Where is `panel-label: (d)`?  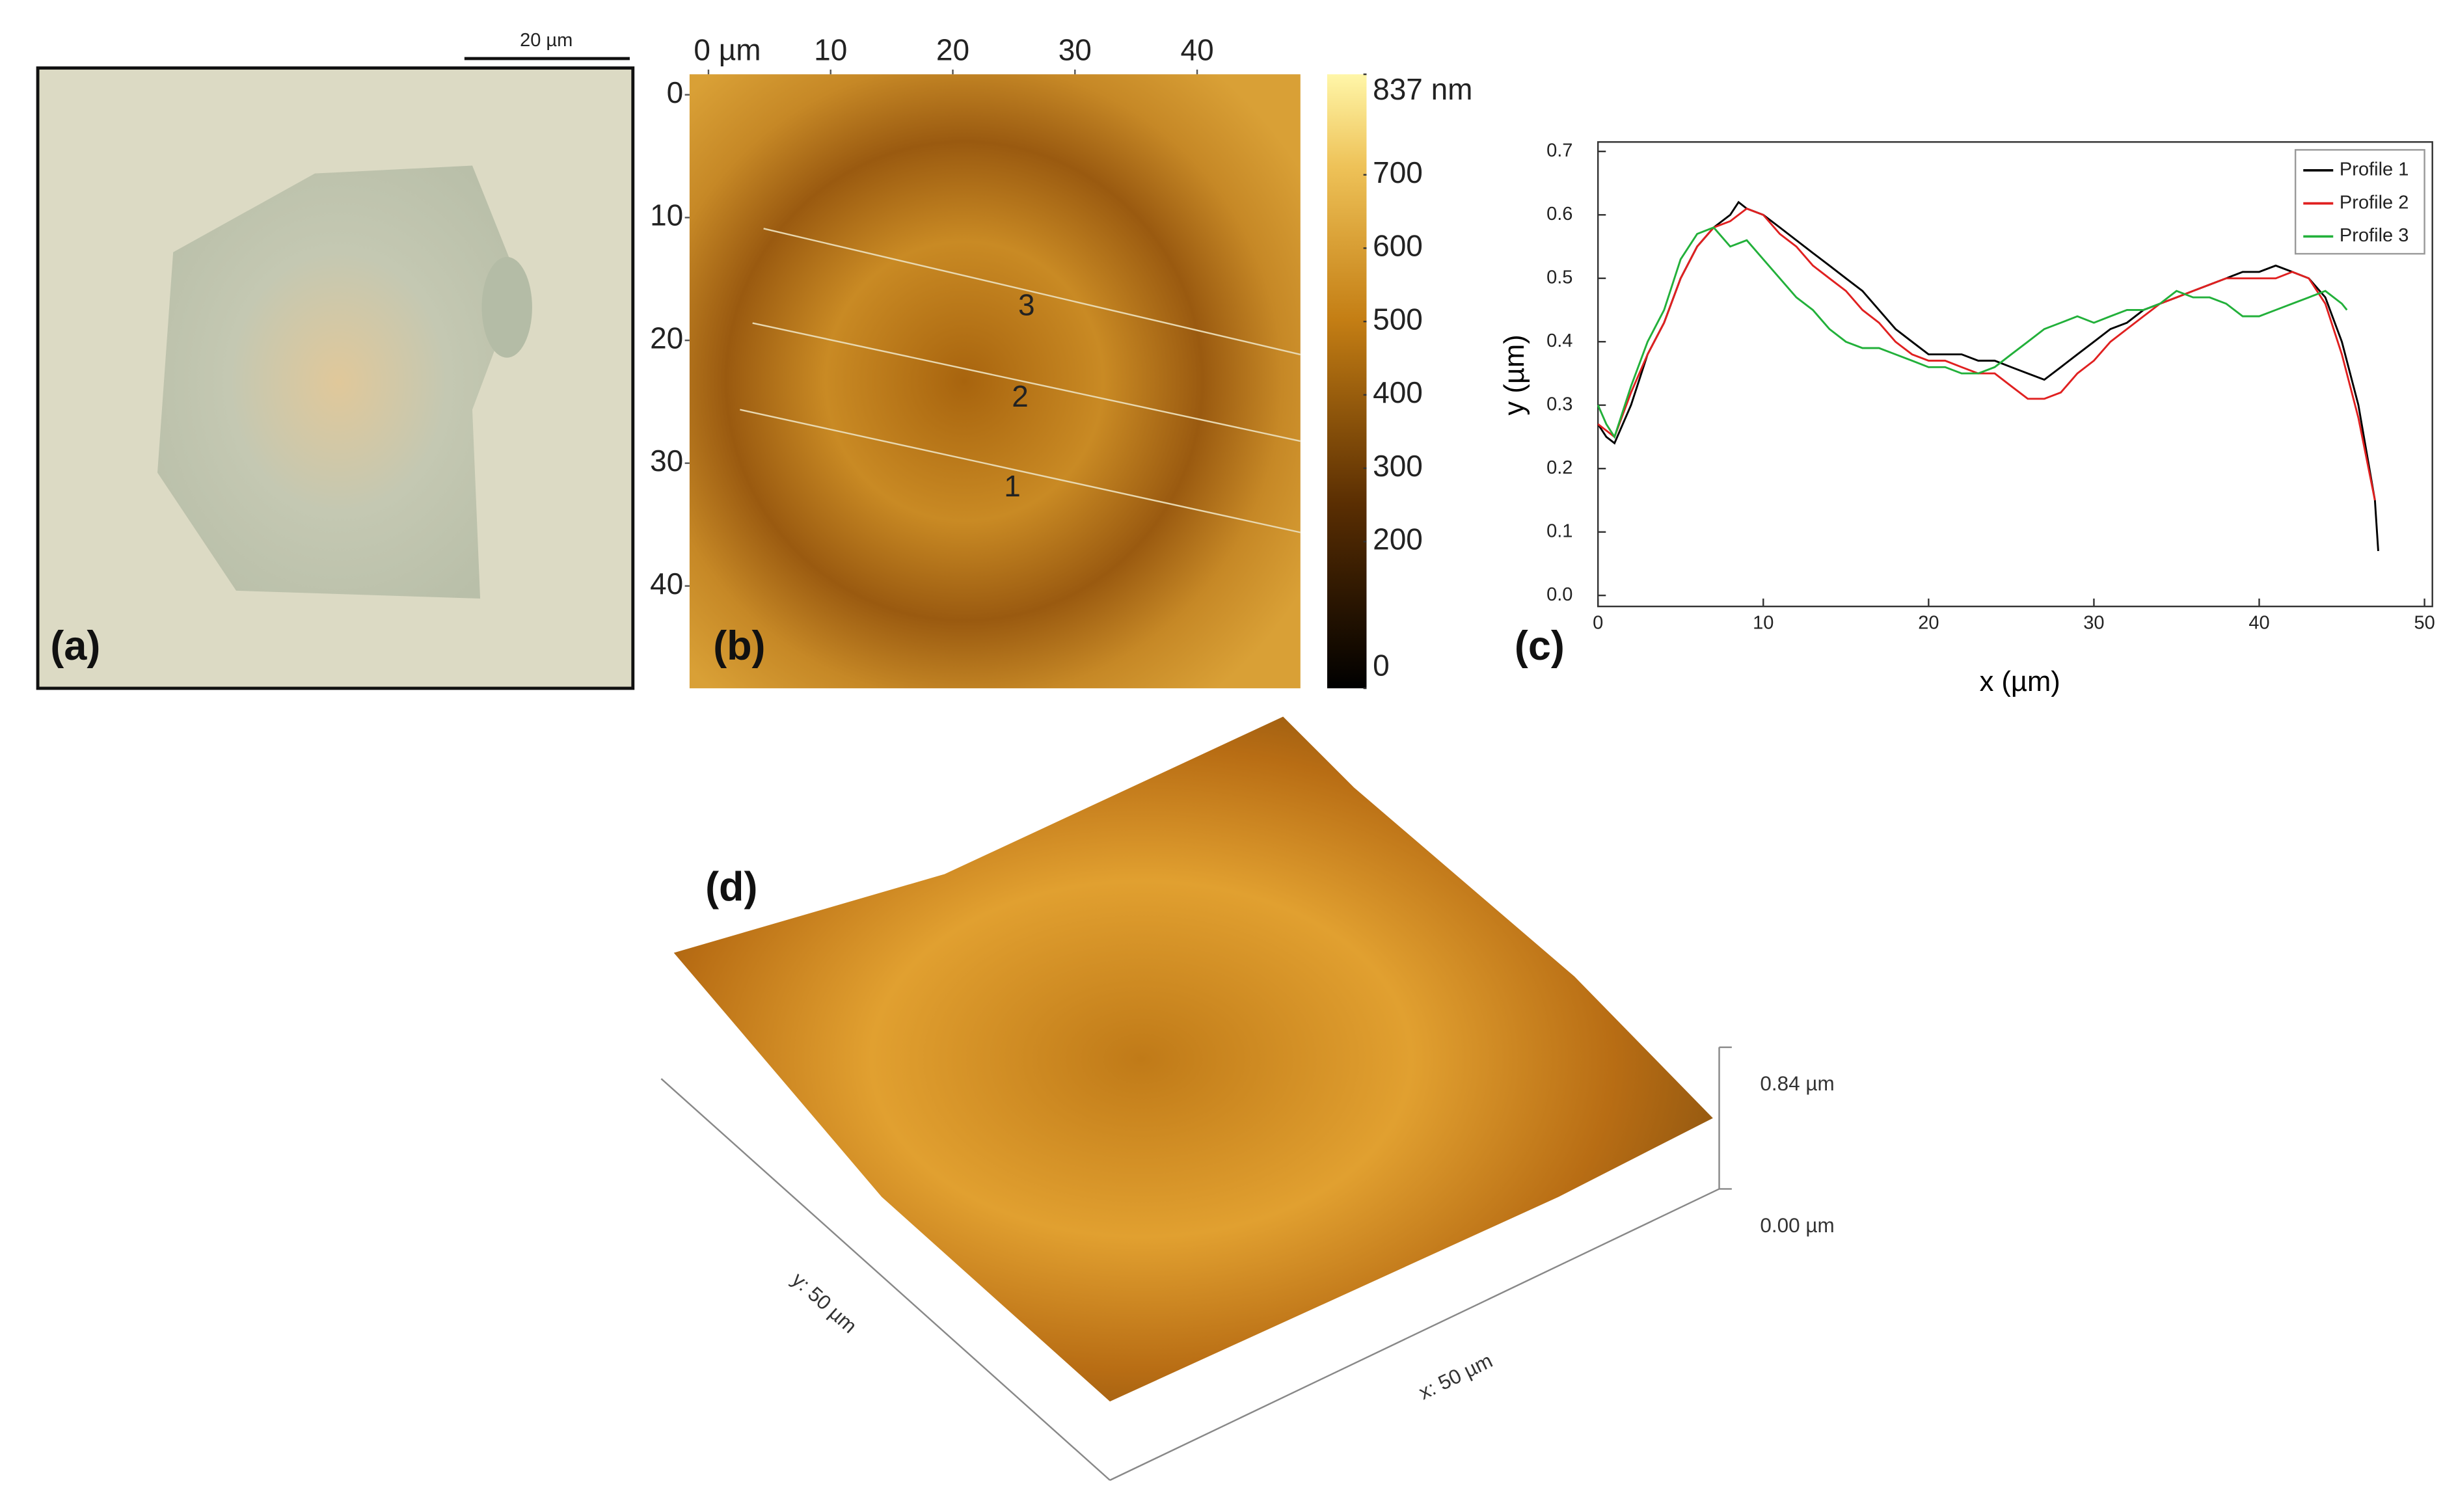
panel-label: (d) is located at coordinates (731, 887).